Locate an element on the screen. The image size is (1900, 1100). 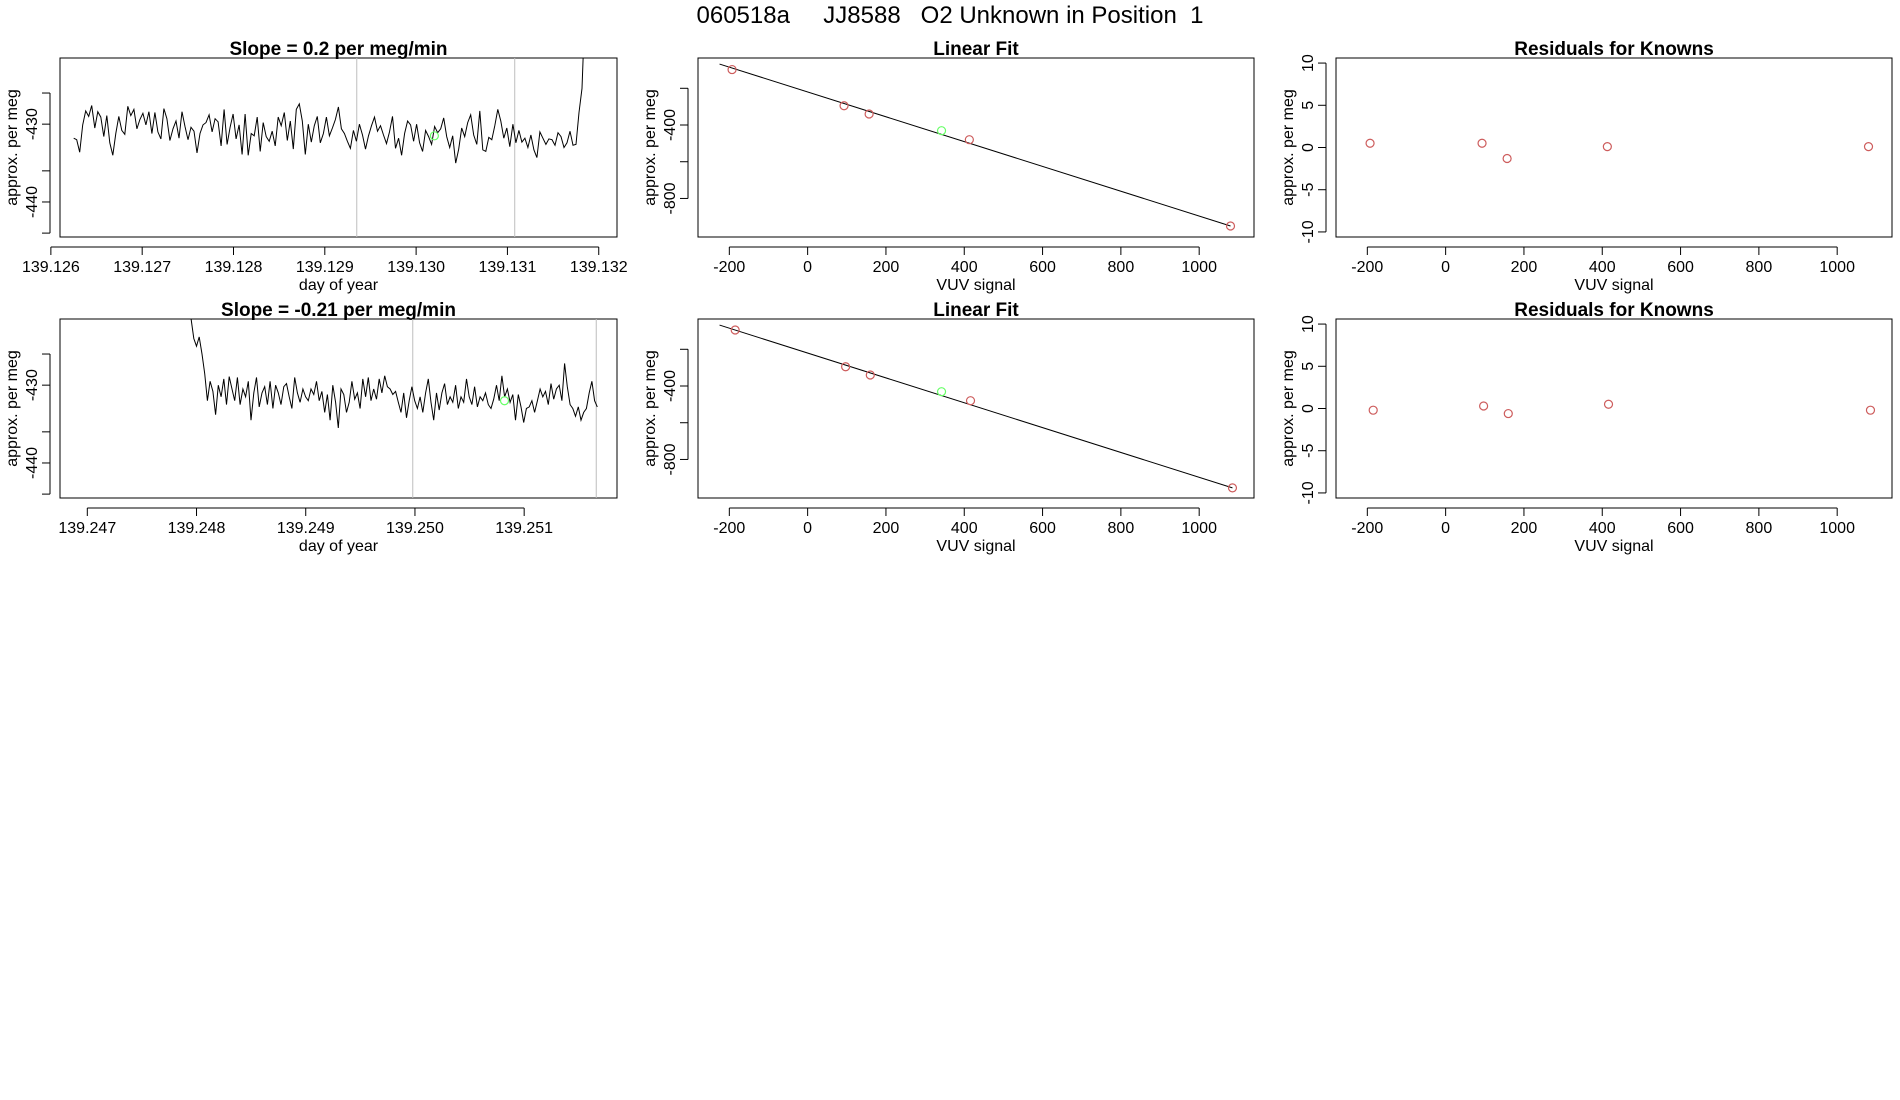
x-tick-label: 139.129 is located at coordinates (325, 267).